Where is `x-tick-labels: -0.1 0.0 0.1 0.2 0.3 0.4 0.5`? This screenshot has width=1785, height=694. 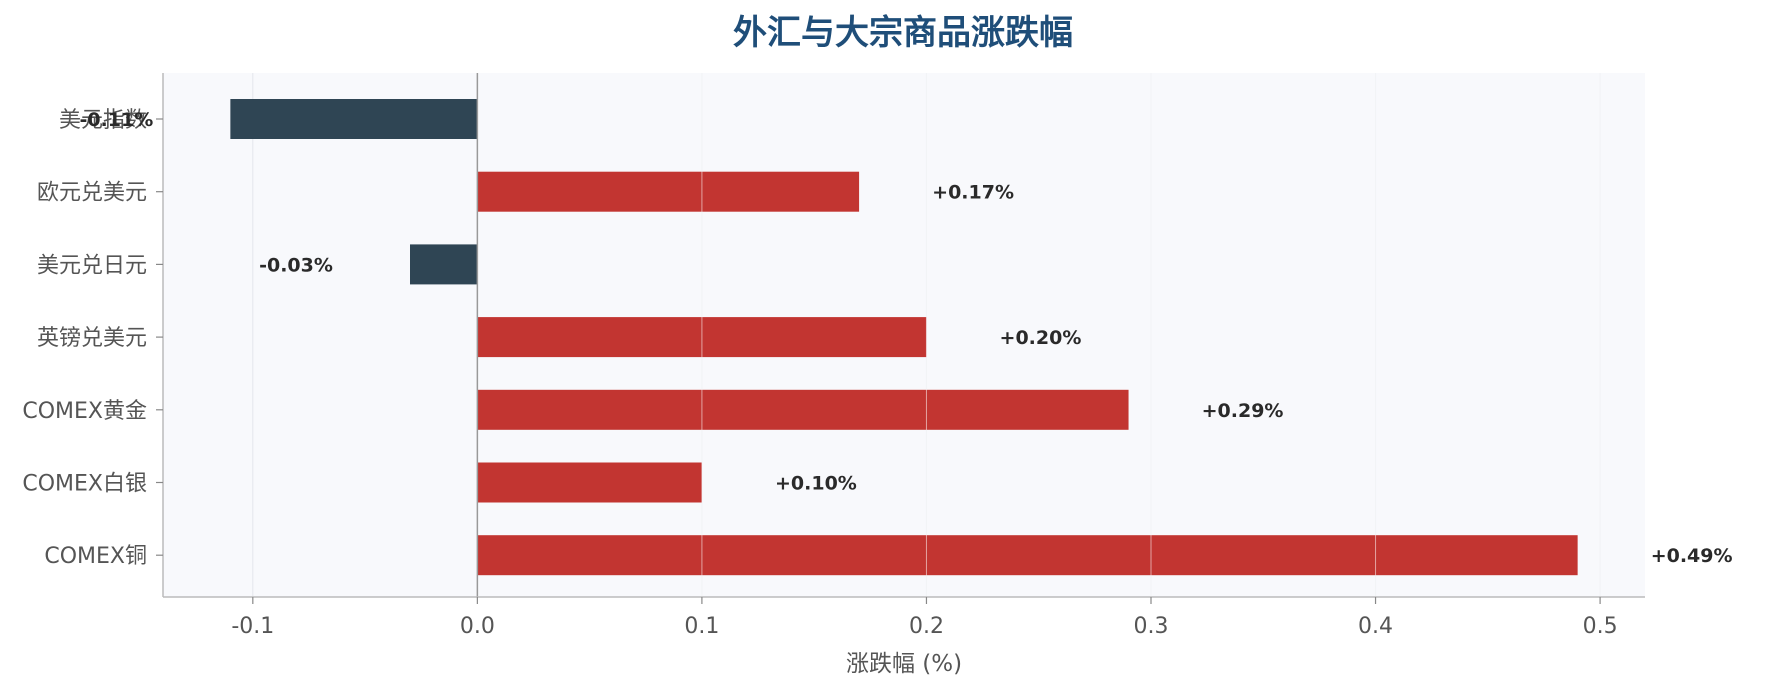 x-tick-labels: -0.1 0.0 0.1 0.2 0.3 0.4 0.5 is located at coordinates (924, 618).